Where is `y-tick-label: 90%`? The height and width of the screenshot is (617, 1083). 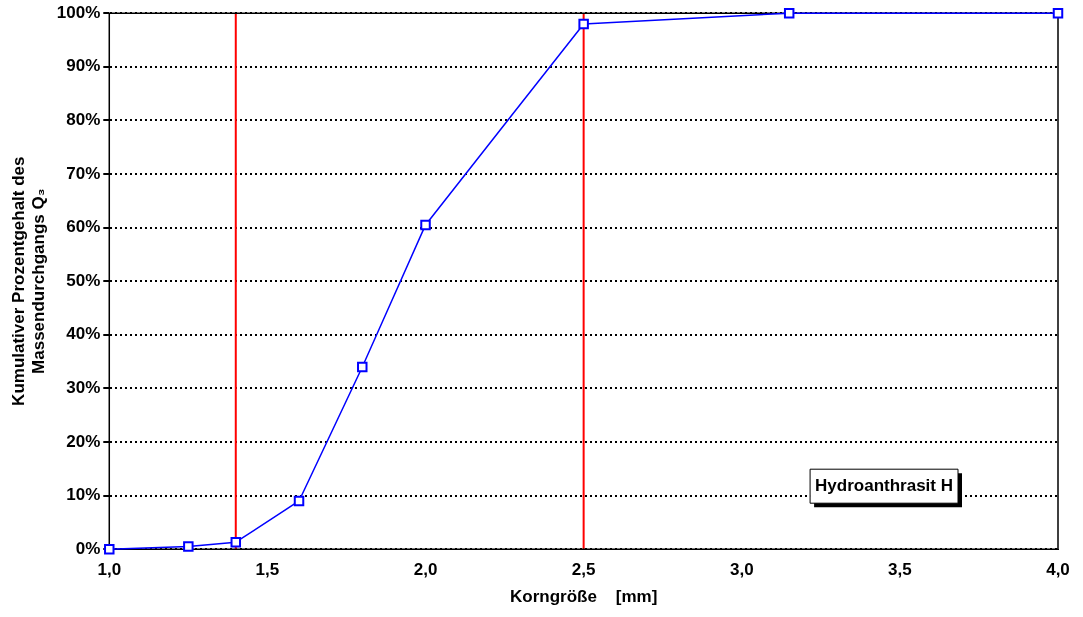
y-tick-label: 90% is located at coordinates (83, 66).